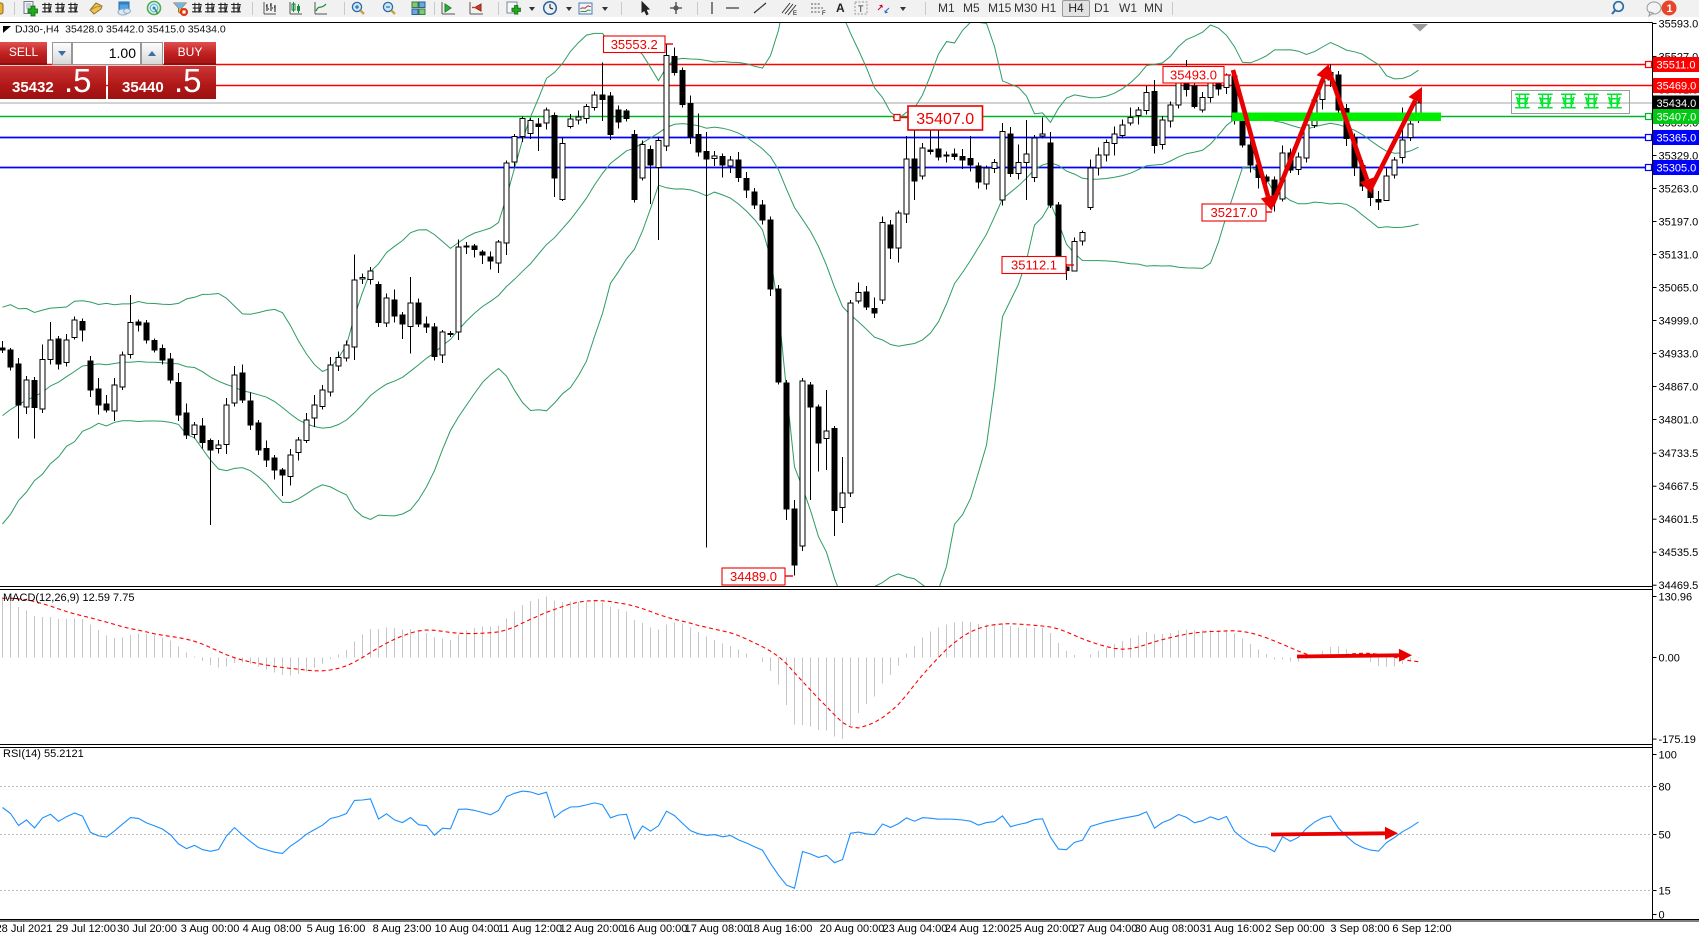  What do you see at coordinates (86, 929) in the screenshot?
I see `svg-text: 29 Jul 12:00` at bounding box center [86, 929].